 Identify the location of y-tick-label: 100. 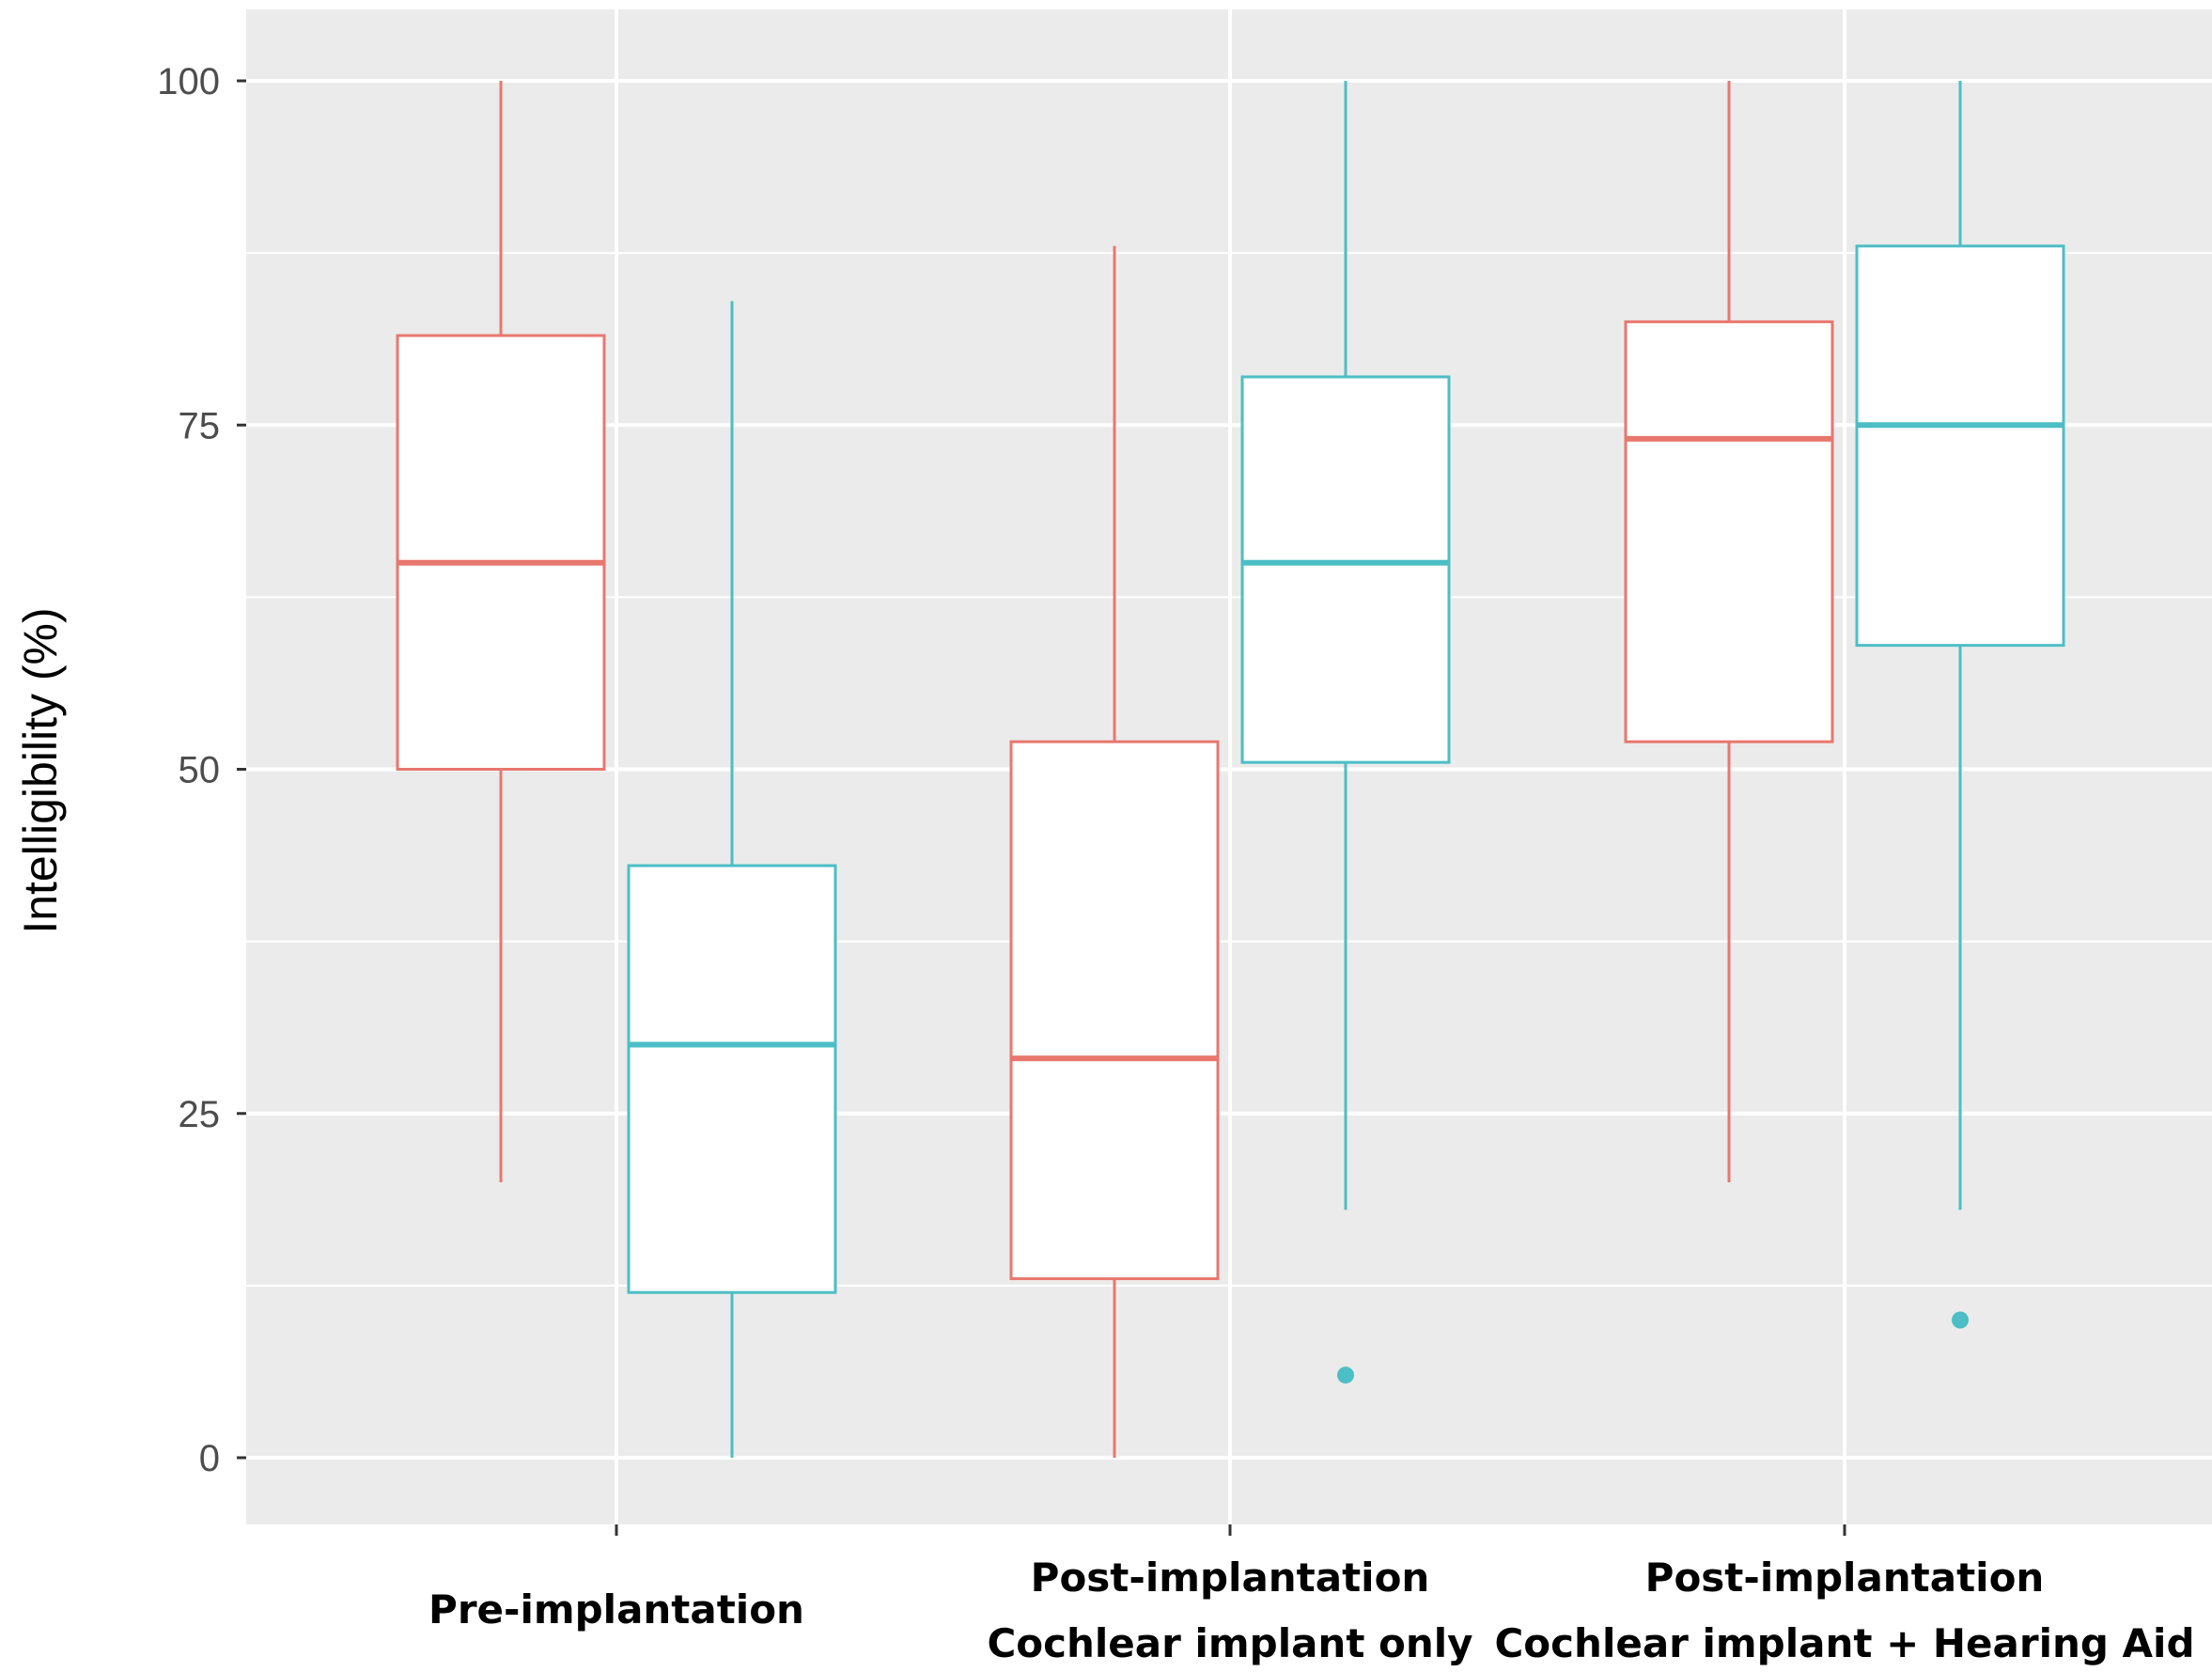
(188, 81).